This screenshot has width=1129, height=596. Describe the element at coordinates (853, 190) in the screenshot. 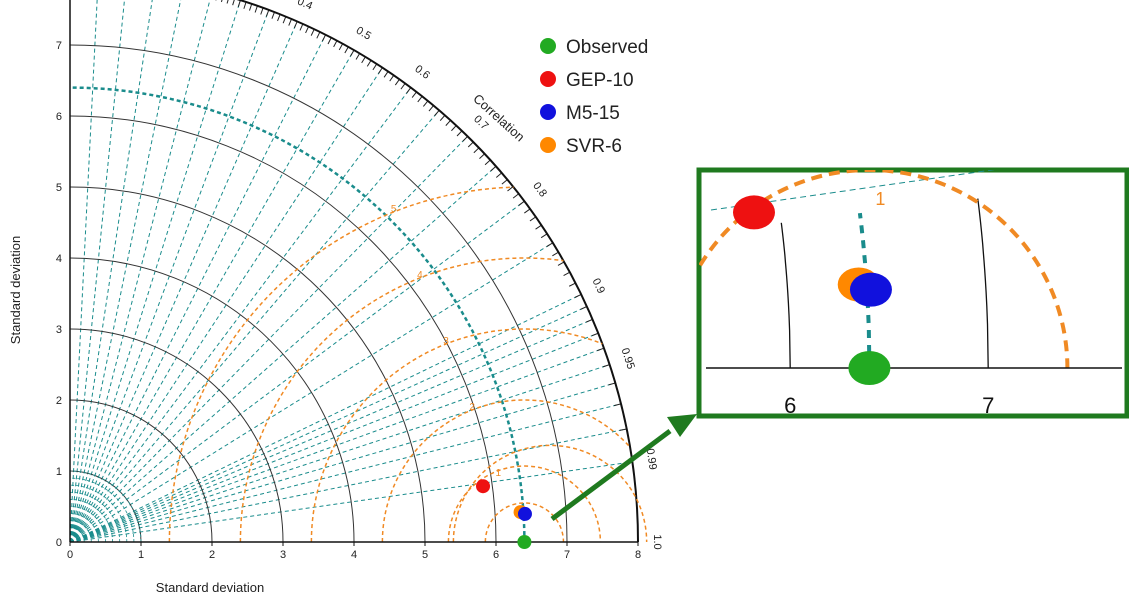

I see `zoom-correlation-ray` at that location.